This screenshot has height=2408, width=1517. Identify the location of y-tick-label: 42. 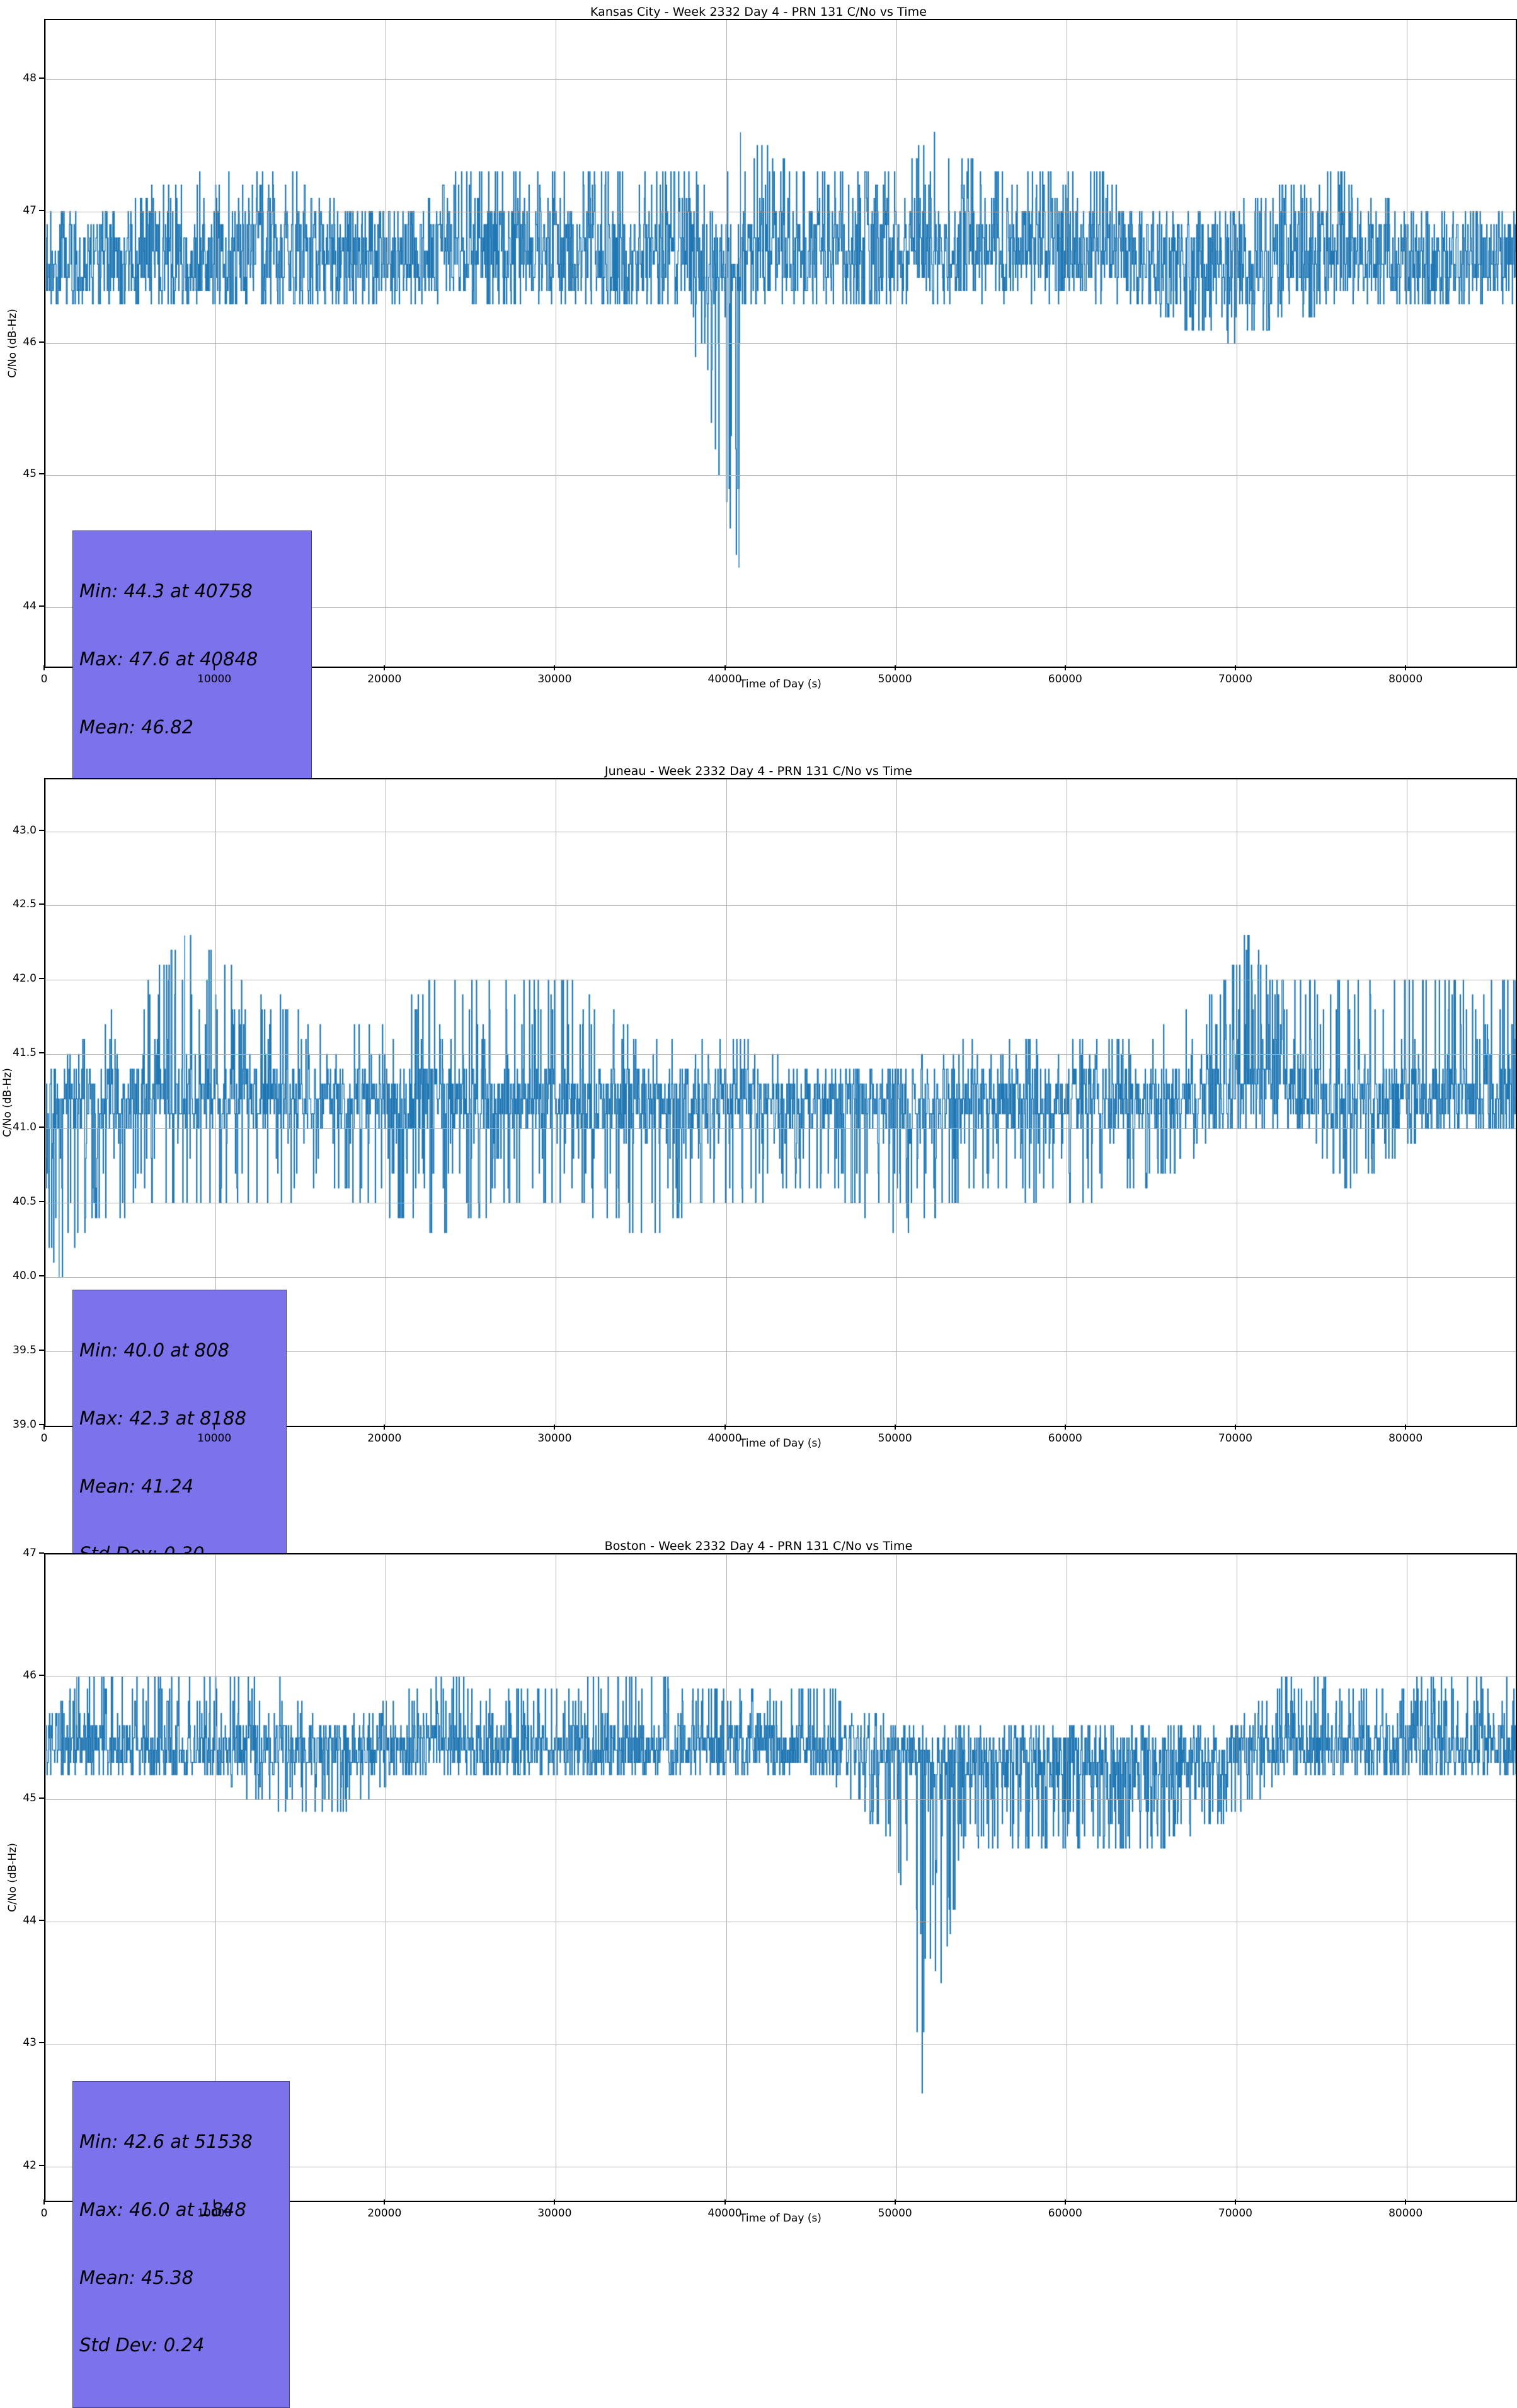
(30, 2165).